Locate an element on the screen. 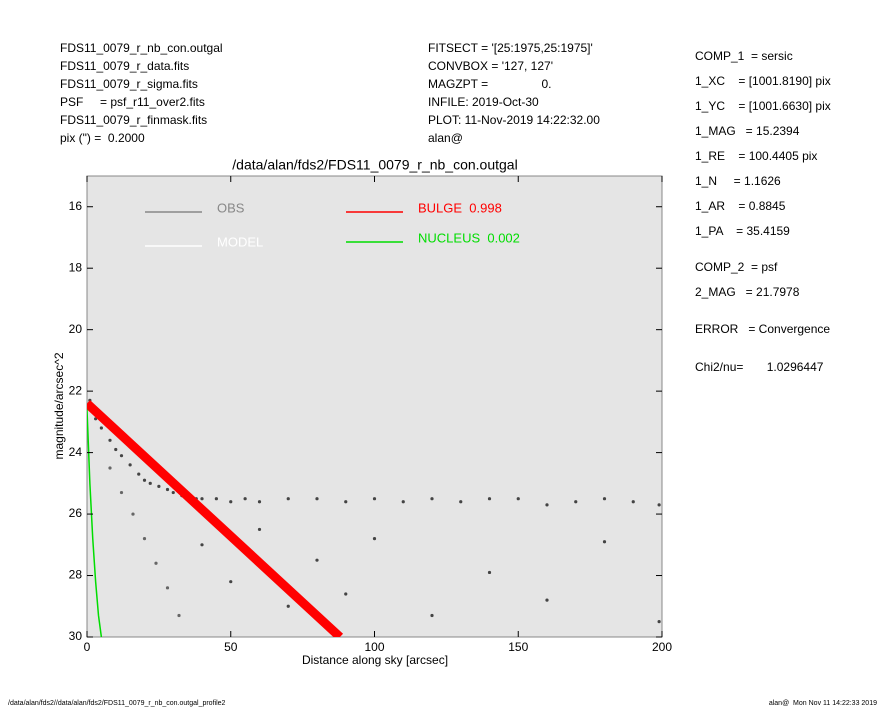  header-right-line: 1_RE = 100.4405 pix is located at coordinates (756, 156).